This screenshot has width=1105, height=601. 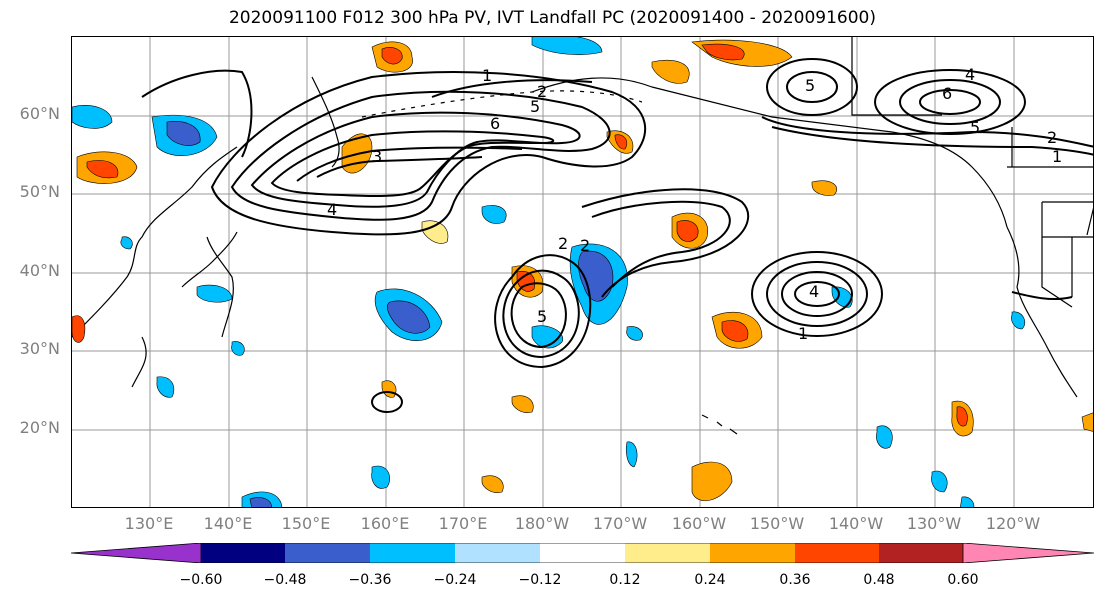 What do you see at coordinates (542, 523) in the screenshot?
I see `lon-label: 180°W` at bounding box center [542, 523].